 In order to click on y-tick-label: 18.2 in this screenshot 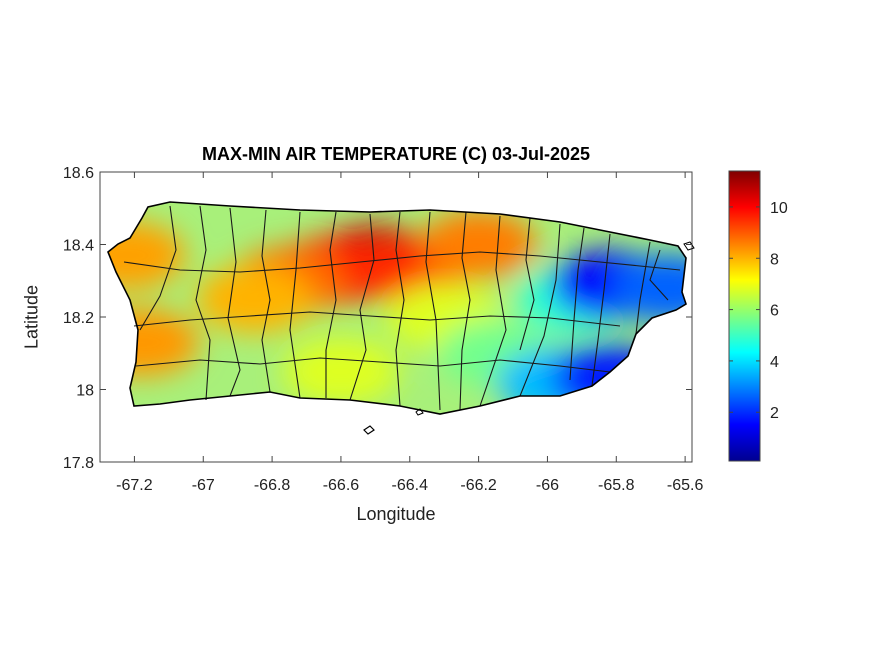, I will do `click(78, 318)`.